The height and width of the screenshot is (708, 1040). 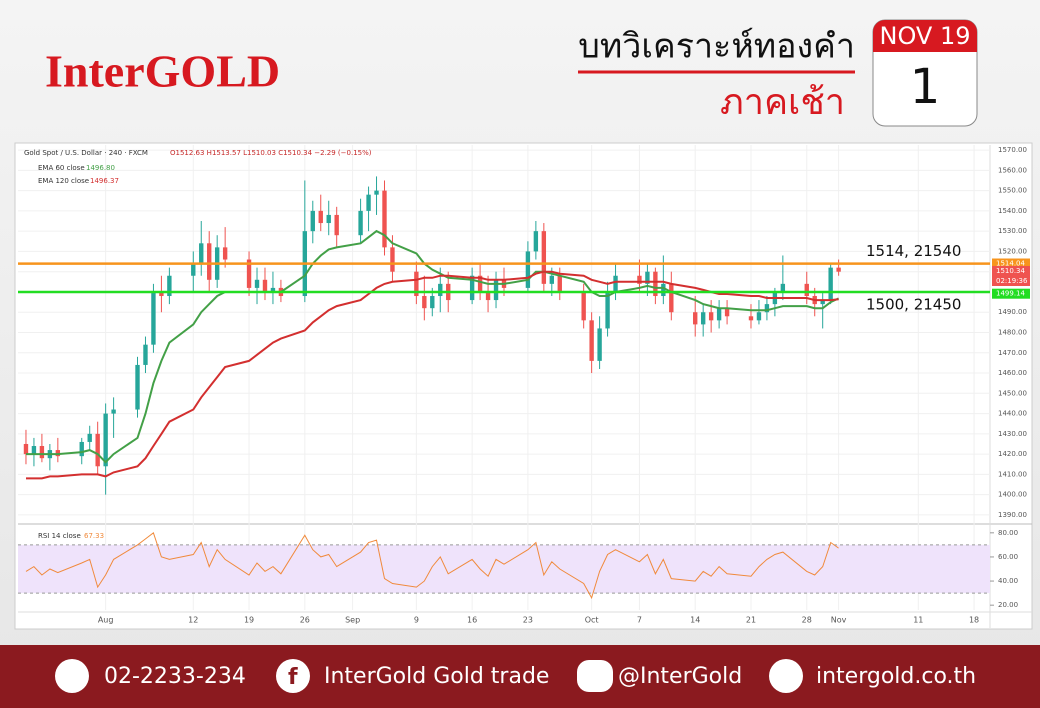 What do you see at coordinates (1012, 170) in the screenshot?
I see `y-tick-label: 1560.00` at bounding box center [1012, 170].